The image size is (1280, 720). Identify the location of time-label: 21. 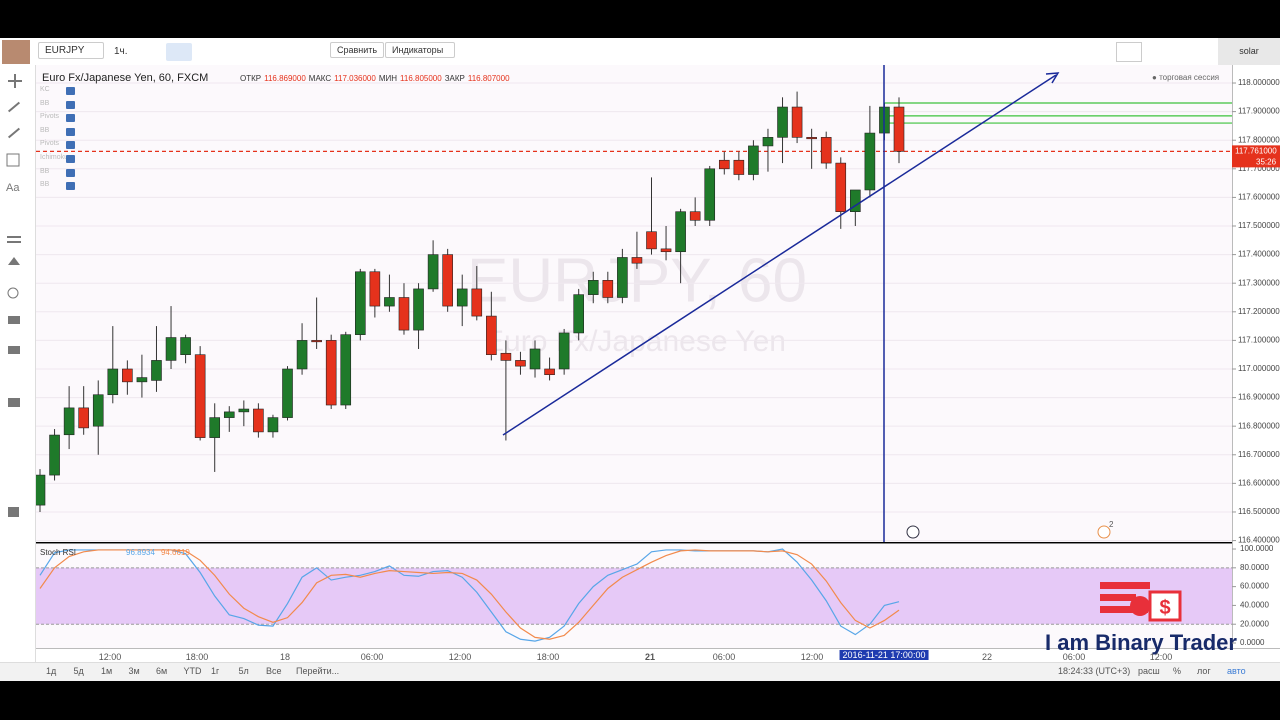
(650, 657).